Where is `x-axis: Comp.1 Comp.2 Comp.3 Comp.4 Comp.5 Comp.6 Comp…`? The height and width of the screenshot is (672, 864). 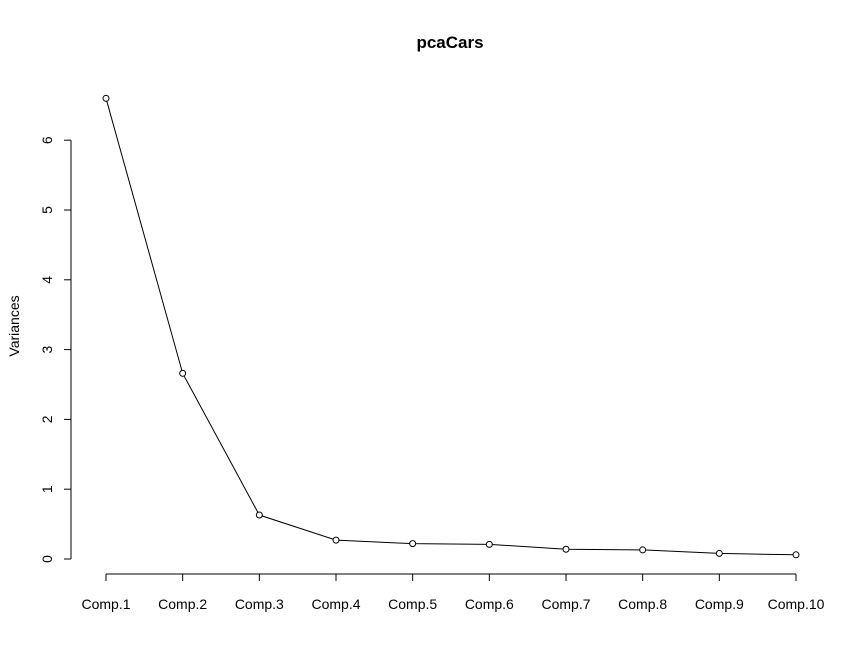 x-axis: Comp.1 Comp.2 Comp.3 Comp.4 Comp.5 Comp.6 Comp… is located at coordinates (453, 592).